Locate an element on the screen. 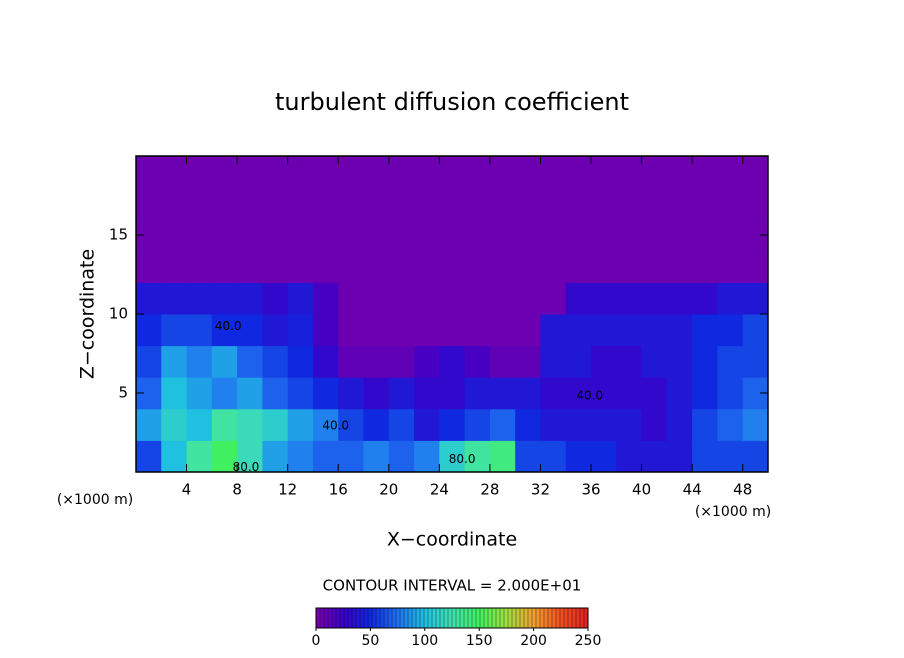  x-tick-label: 28 is located at coordinates (489, 490).